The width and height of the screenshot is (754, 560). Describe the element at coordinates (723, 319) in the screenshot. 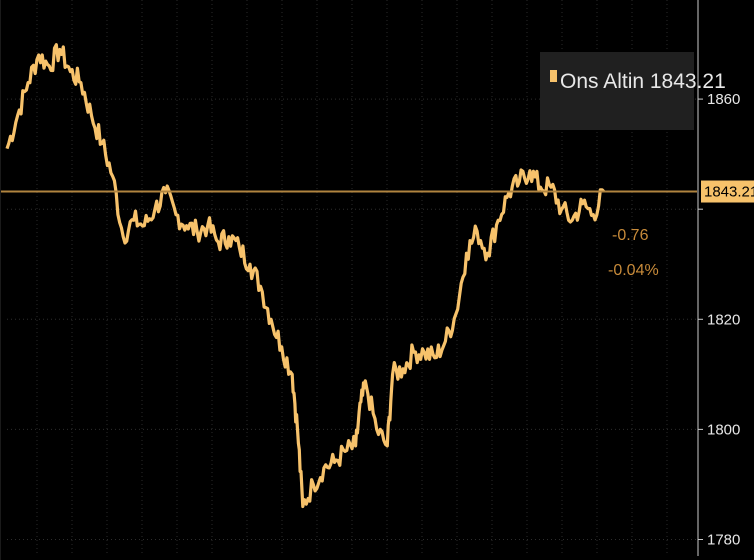

I see `y-tick-label: 1820` at that location.